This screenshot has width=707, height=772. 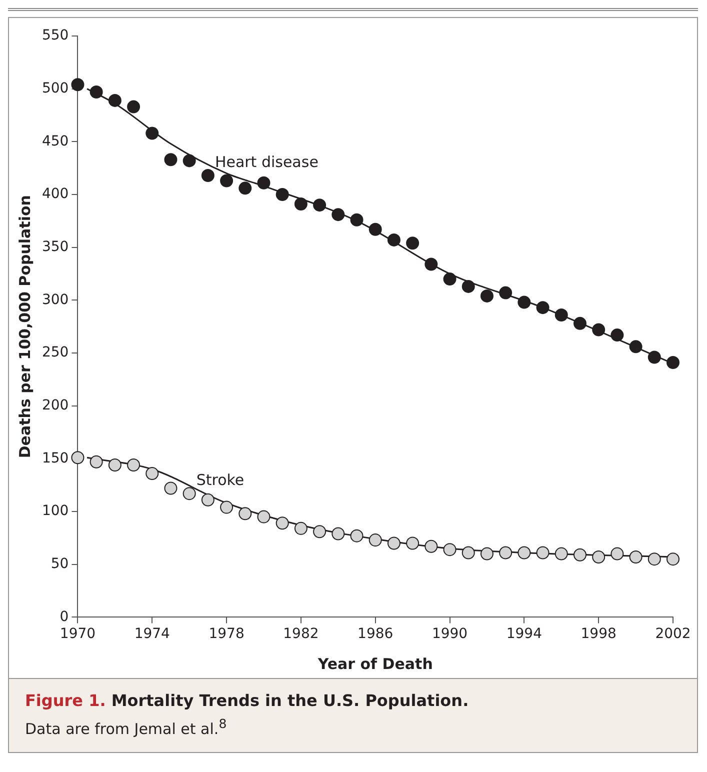 What do you see at coordinates (55, 141) in the screenshot?
I see `y-tick-label: 450` at bounding box center [55, 141].